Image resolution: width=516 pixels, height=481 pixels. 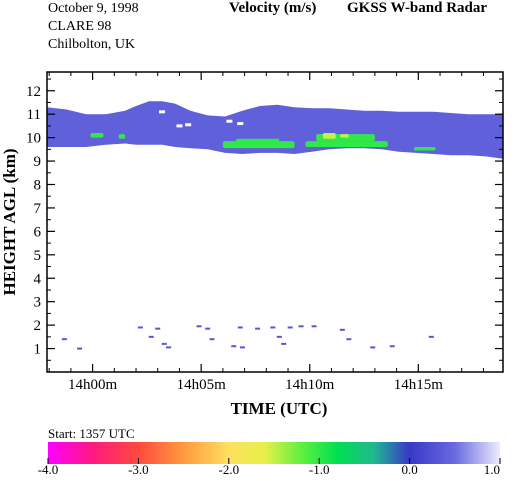 What do you see at coordinates (319, 469) in the screenshot?
I see `colorbar-tick-label-3: -1.0` at bounding box center [319, 469].